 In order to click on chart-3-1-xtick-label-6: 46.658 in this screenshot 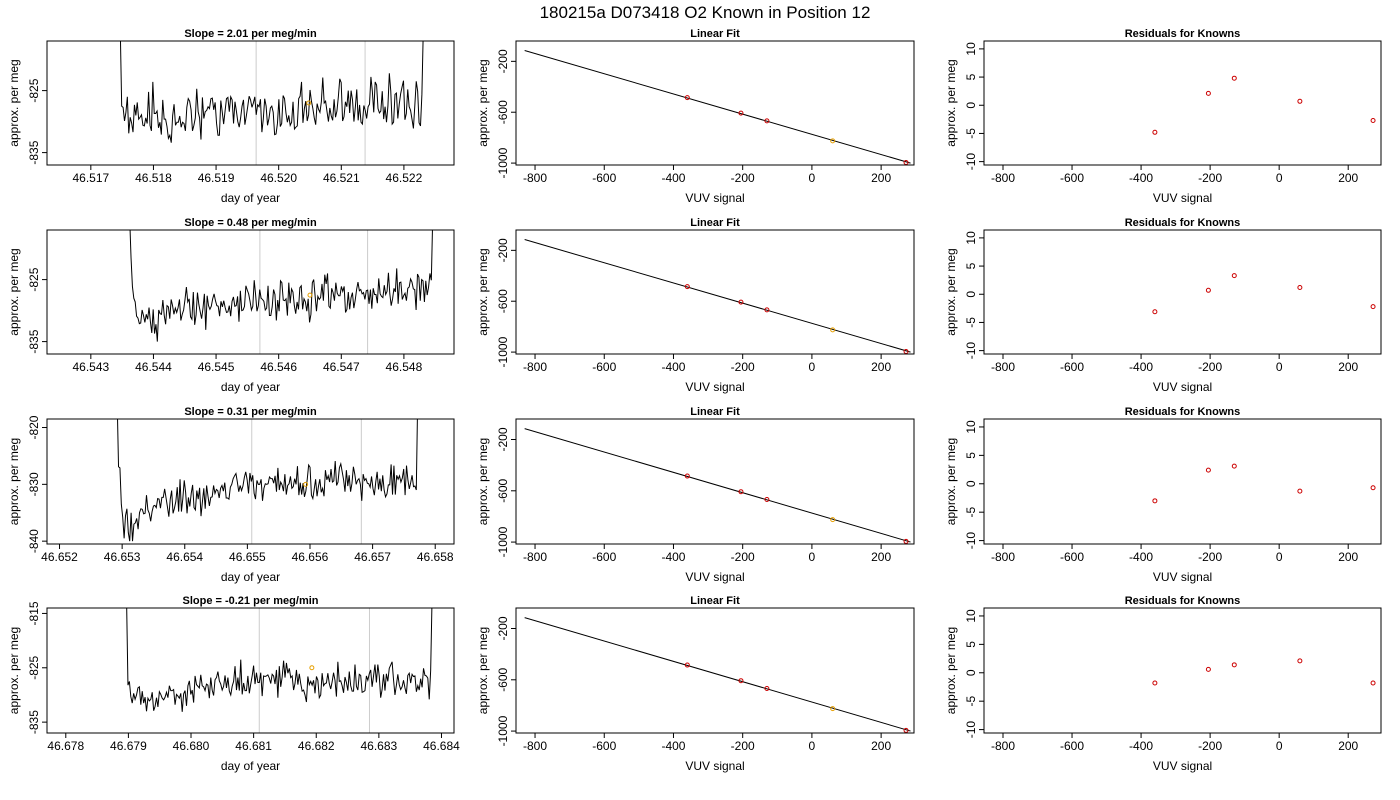, I will do `click(435, 557)`.